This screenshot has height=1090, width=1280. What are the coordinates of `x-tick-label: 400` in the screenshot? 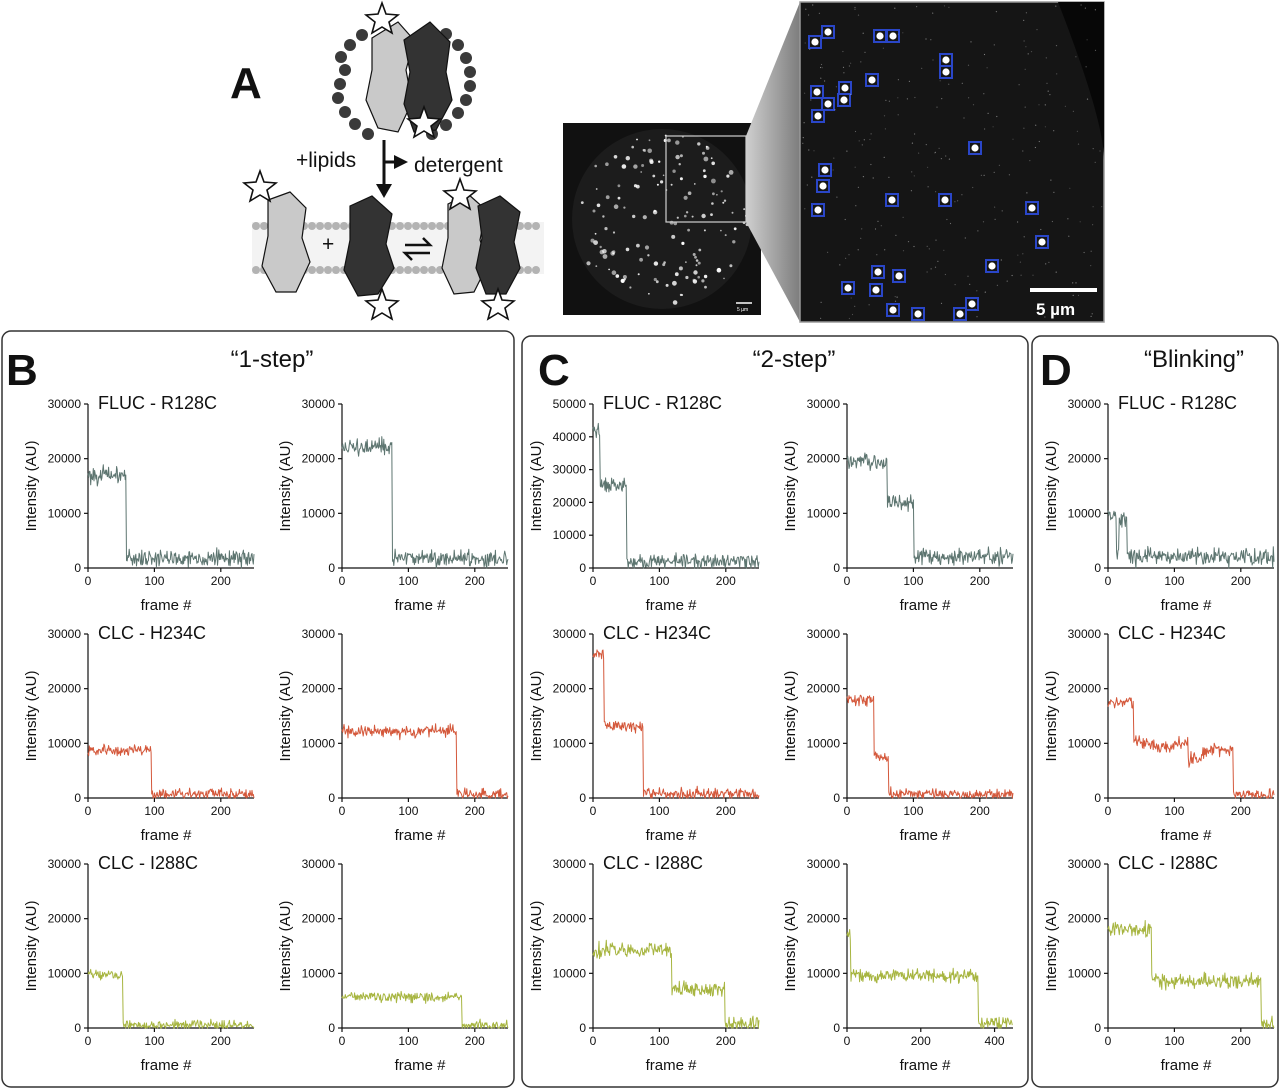 It's located at (995, 1041).